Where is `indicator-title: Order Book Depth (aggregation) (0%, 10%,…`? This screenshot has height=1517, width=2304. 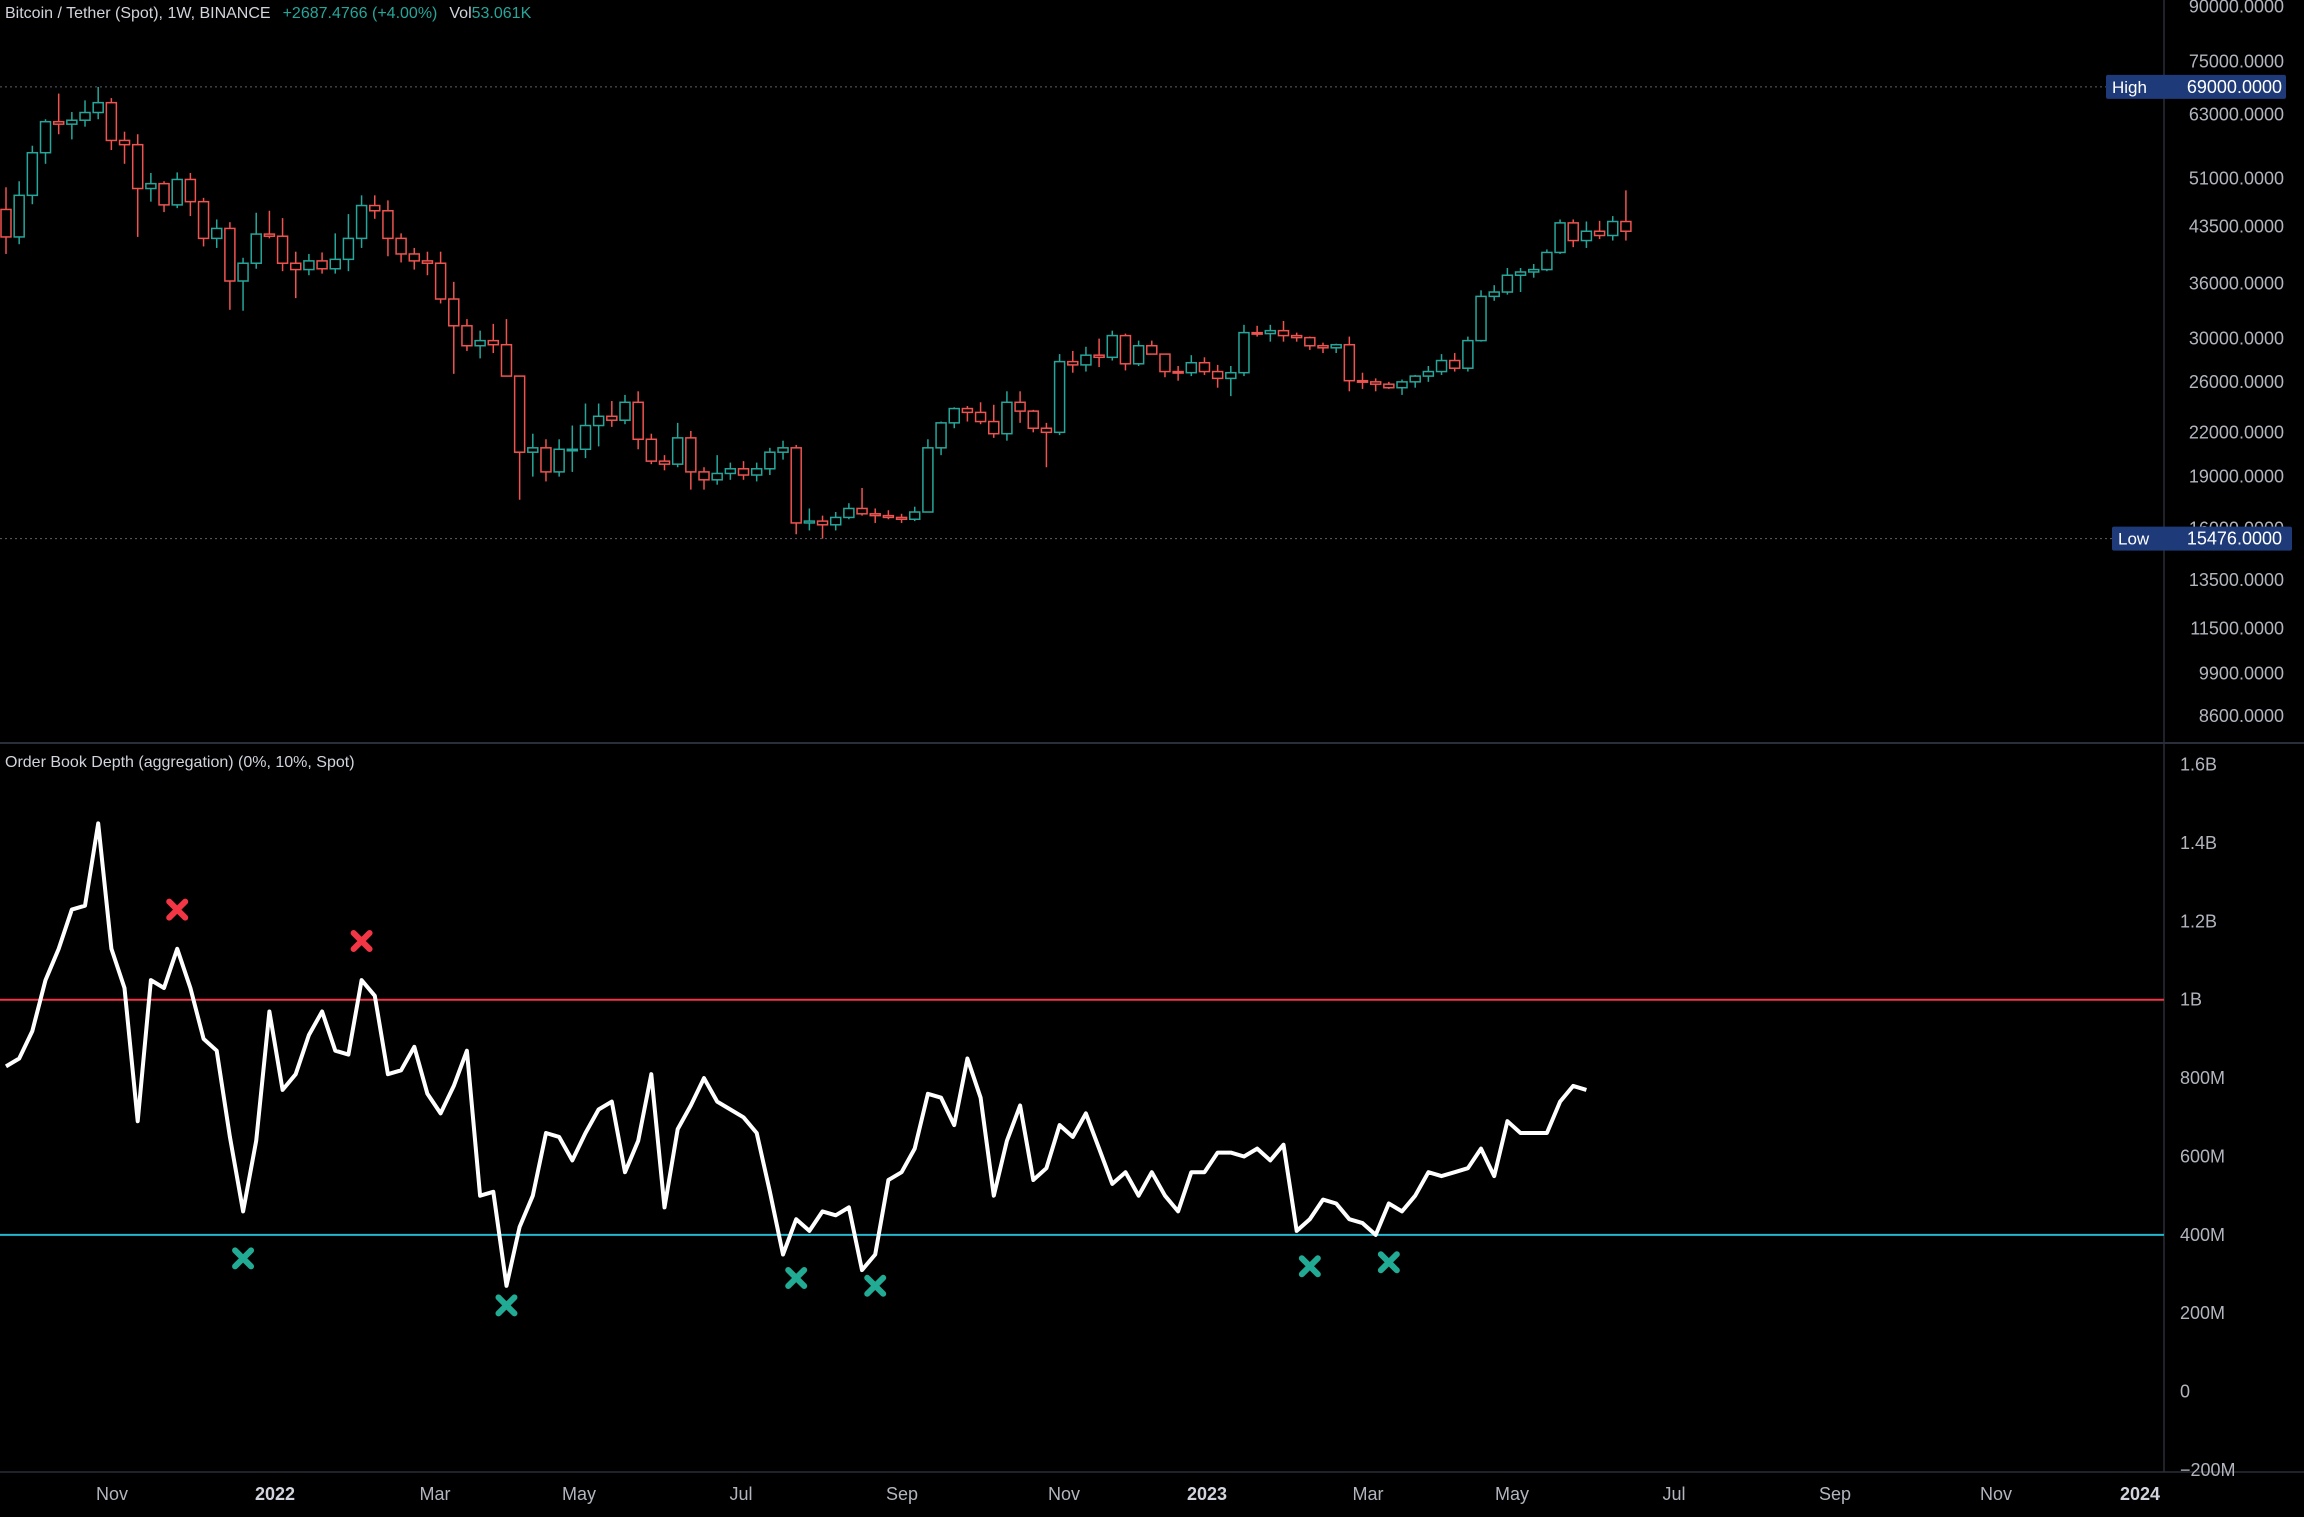 indicator-title: Order Book Depth (aggregation) (0%, 10%,… is located at coordinates (180, 762).